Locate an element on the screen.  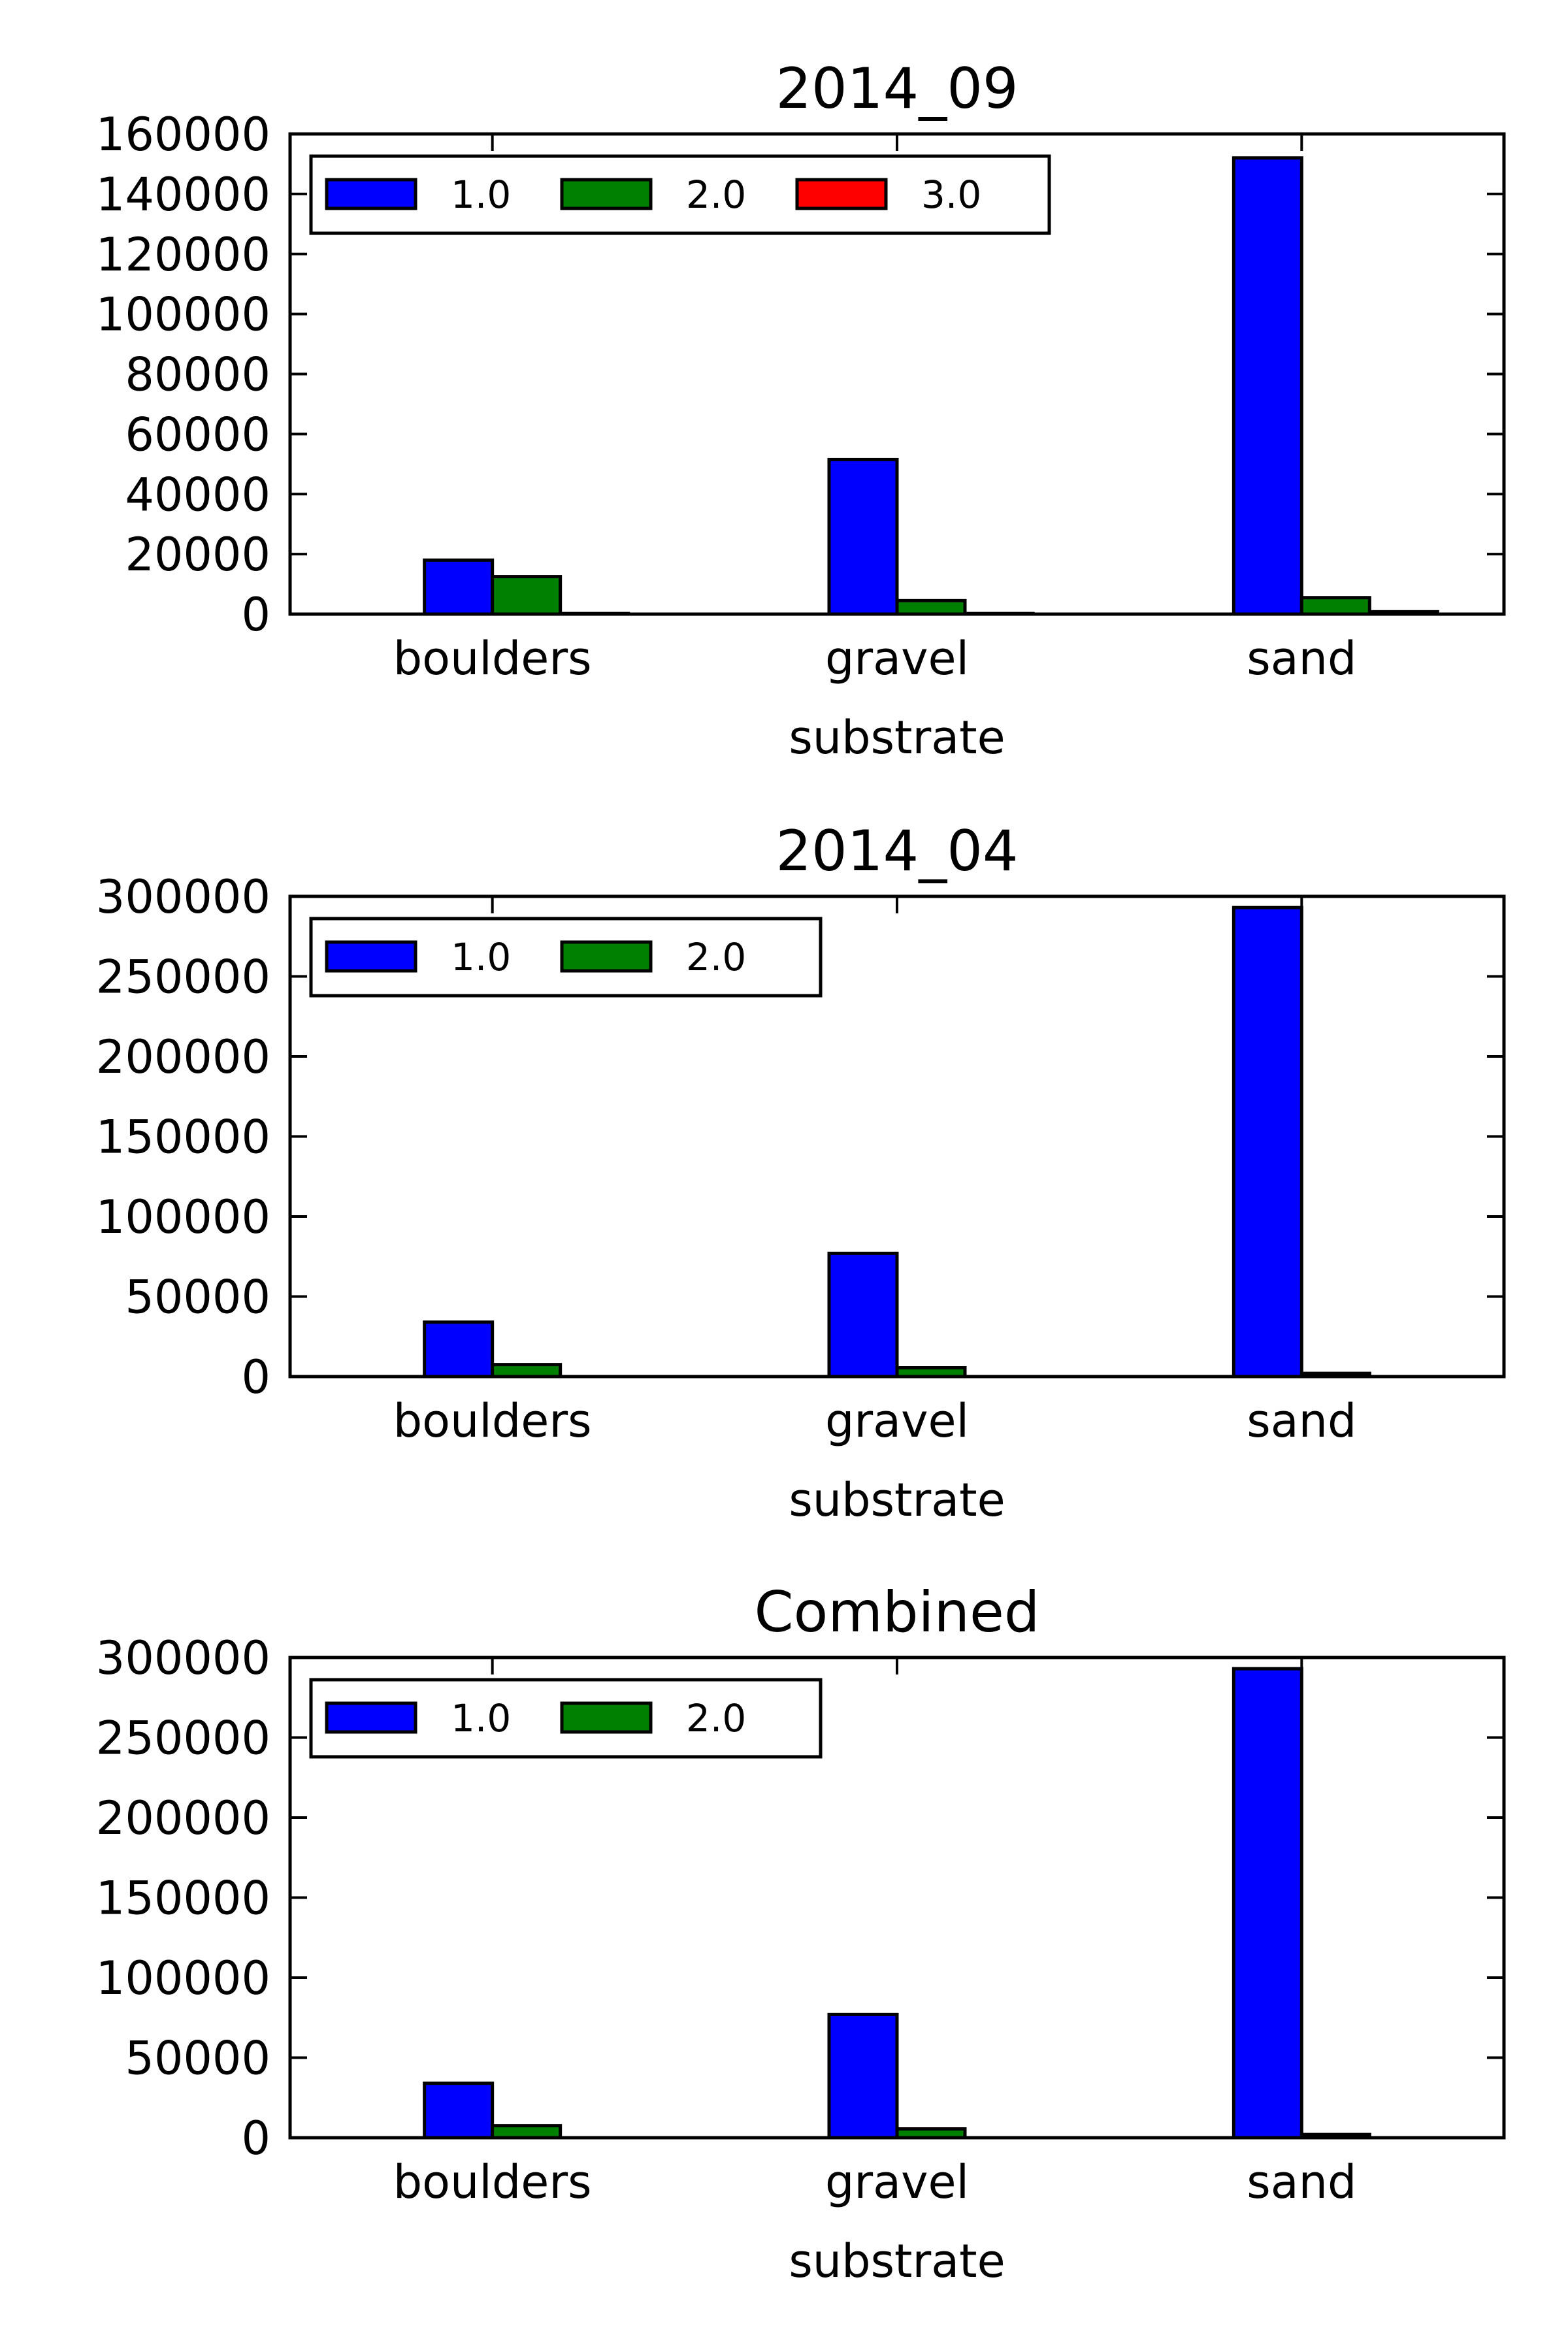
y-tick-label: 120000 is located at coordinates (183, 255).